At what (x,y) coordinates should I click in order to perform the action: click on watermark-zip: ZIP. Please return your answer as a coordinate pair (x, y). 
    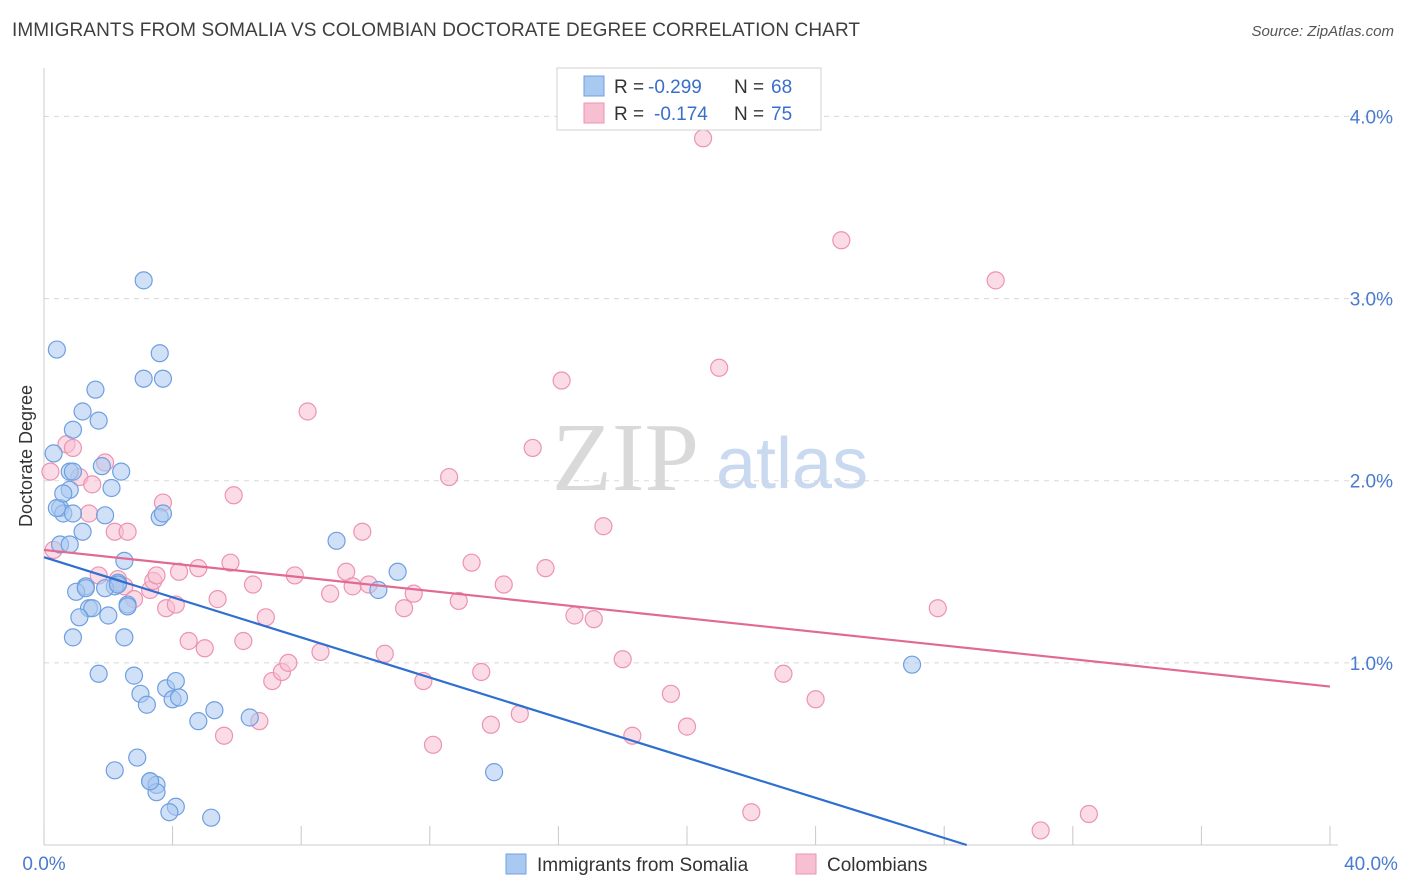
    Looking at the image, I should click on (625, 458).